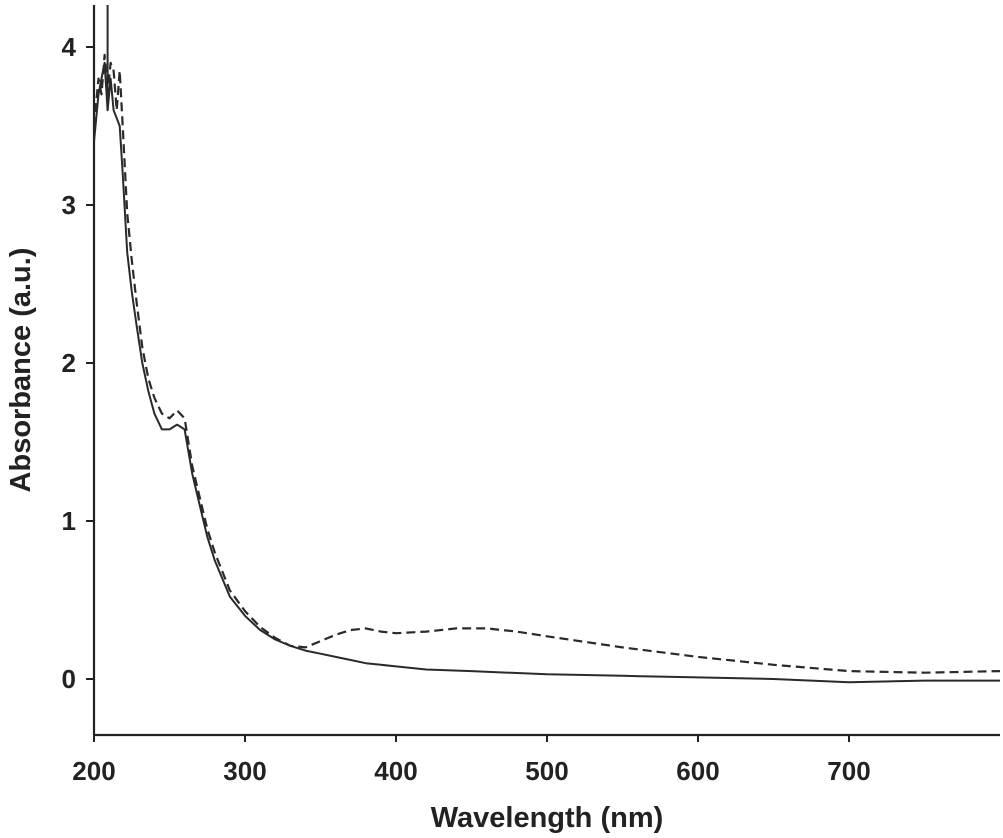 This screenshot has width=1003, height=838. I want to click on x-axis-title: Wavelength (nm), so click(547, 818).